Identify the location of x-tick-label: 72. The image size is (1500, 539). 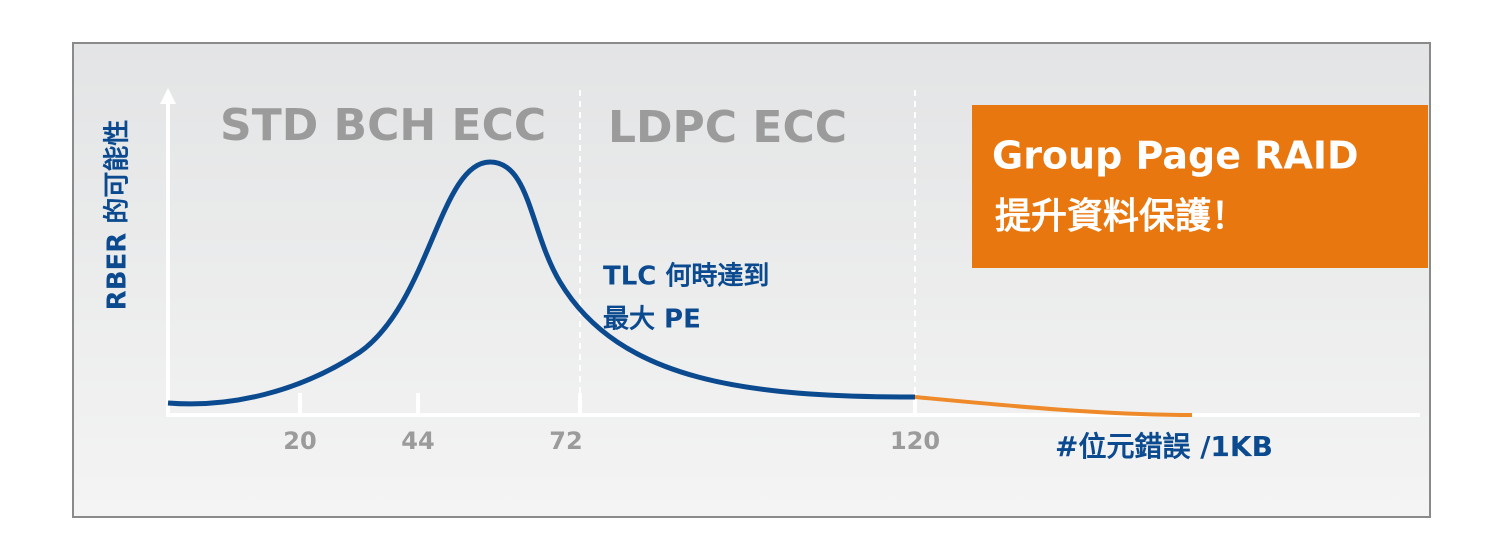
(565, 441).